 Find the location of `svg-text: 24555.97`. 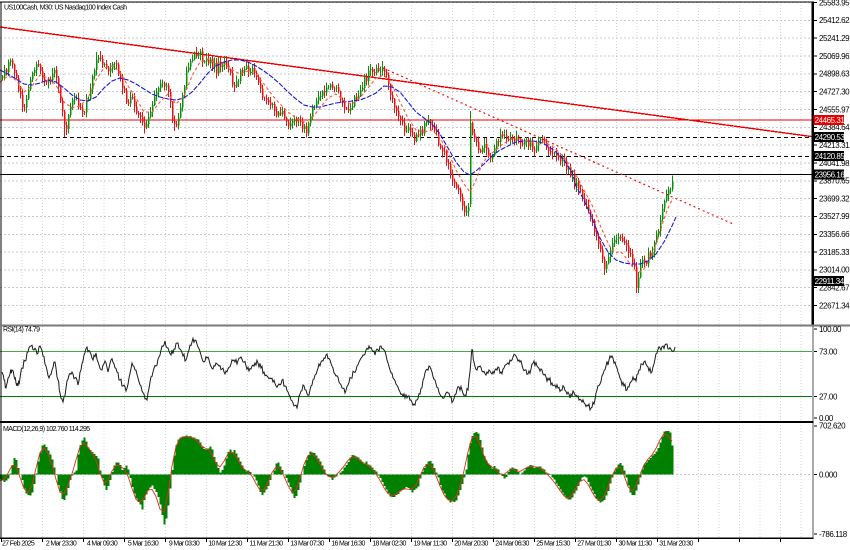

svg-text: 24555.97 is located at coordinates (834, 109).